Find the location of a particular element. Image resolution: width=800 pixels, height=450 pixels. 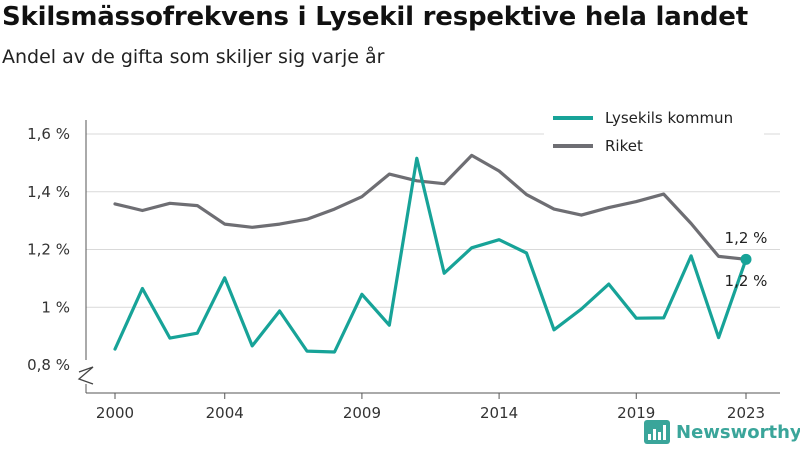

legend: Lysekils kommun Riket is located at coordinates (654, 131).